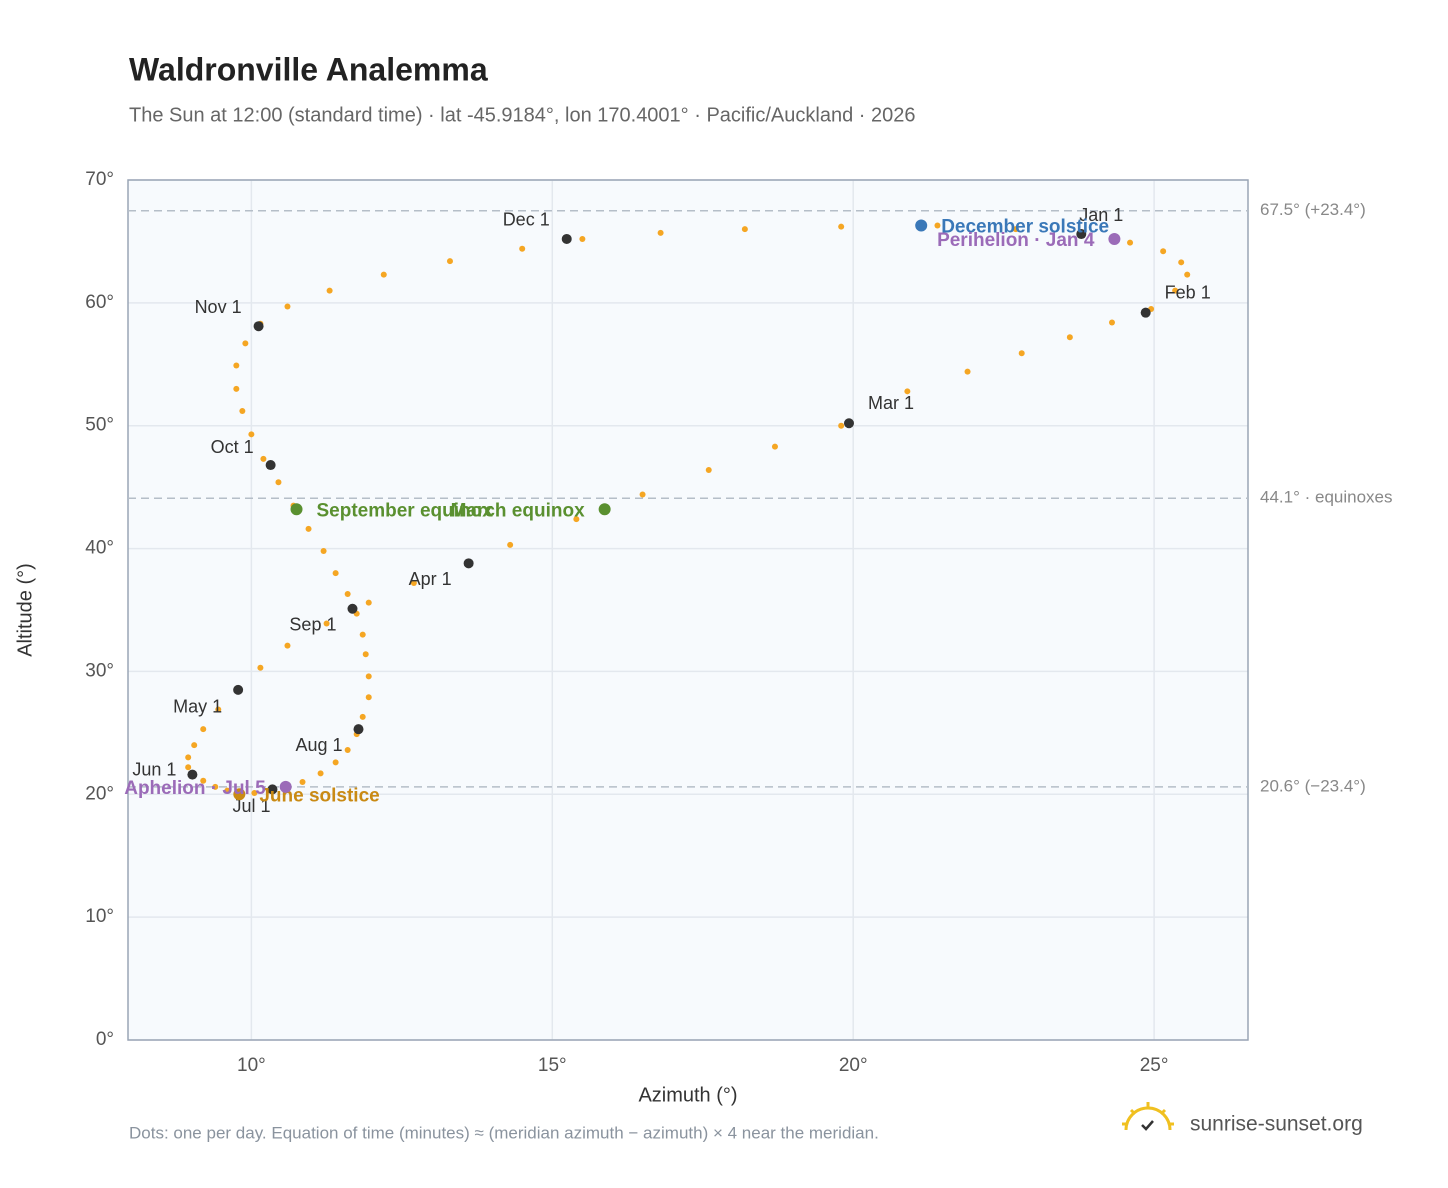 The height and width of the screenshot is (1188, 1448). What do you see at coordinates (1188, 292) in the screenshot?
I see `month-label: Feb 1` at bounding box center [1188, 292].